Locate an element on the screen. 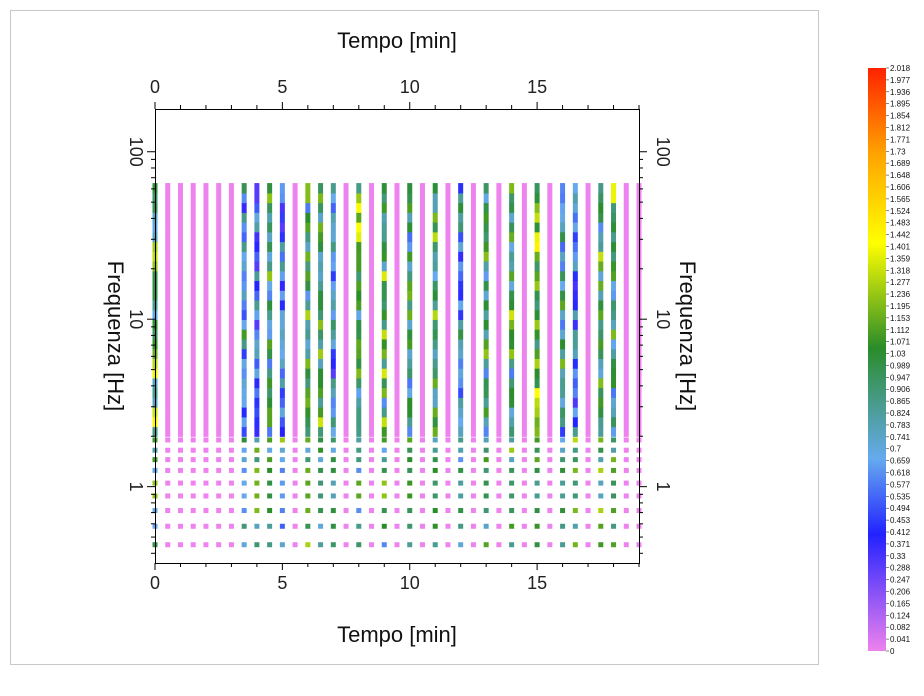 This screenshot has width=924, height=696. color-scale-tick-label: 1.071 is located at coordinates (900, 342).